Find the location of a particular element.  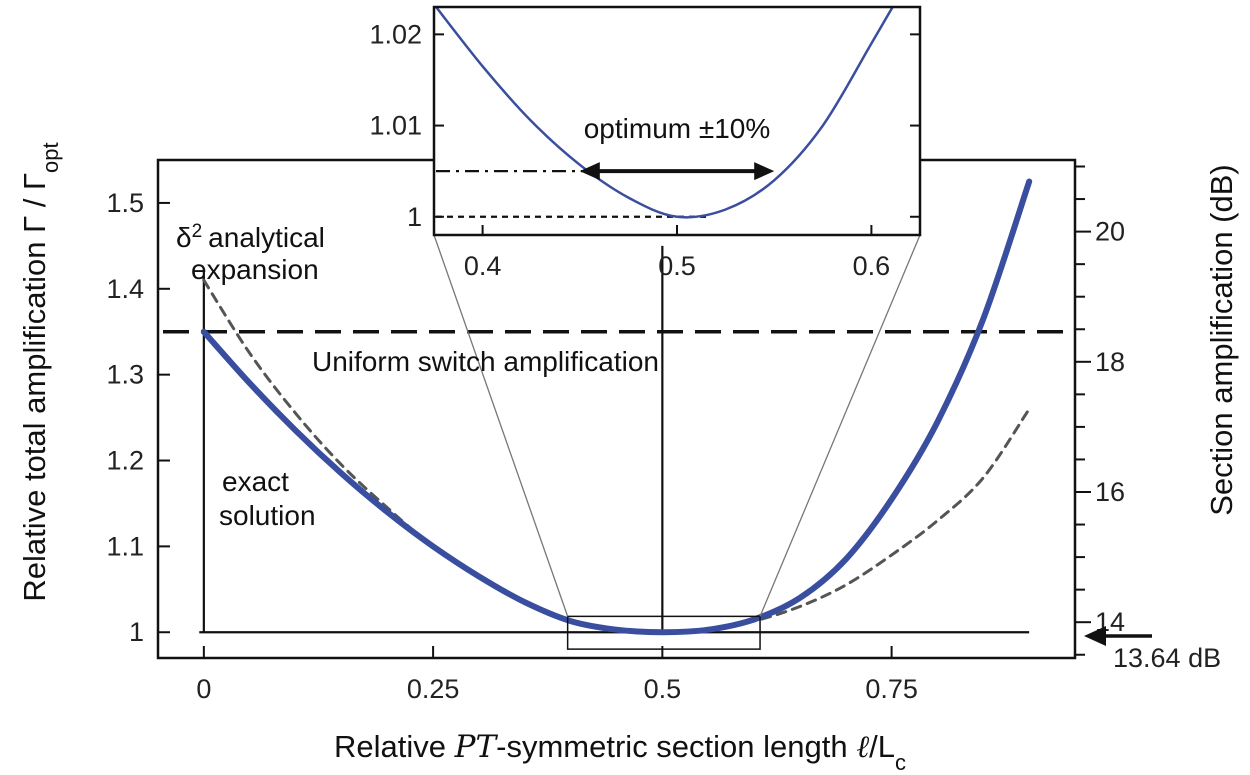

y-tick-label: 1.5 is located at coordinates (125, 203).